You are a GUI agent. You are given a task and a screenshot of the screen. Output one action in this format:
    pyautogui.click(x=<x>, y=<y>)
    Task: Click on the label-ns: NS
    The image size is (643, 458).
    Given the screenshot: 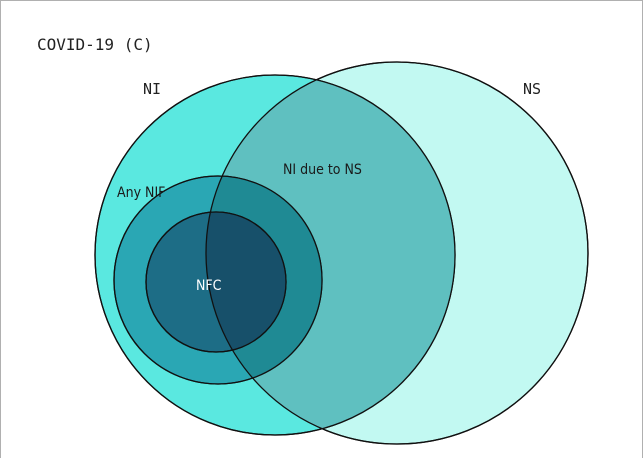 What is the action you would take?
    pyautogui.click(x=532, y=89)
    